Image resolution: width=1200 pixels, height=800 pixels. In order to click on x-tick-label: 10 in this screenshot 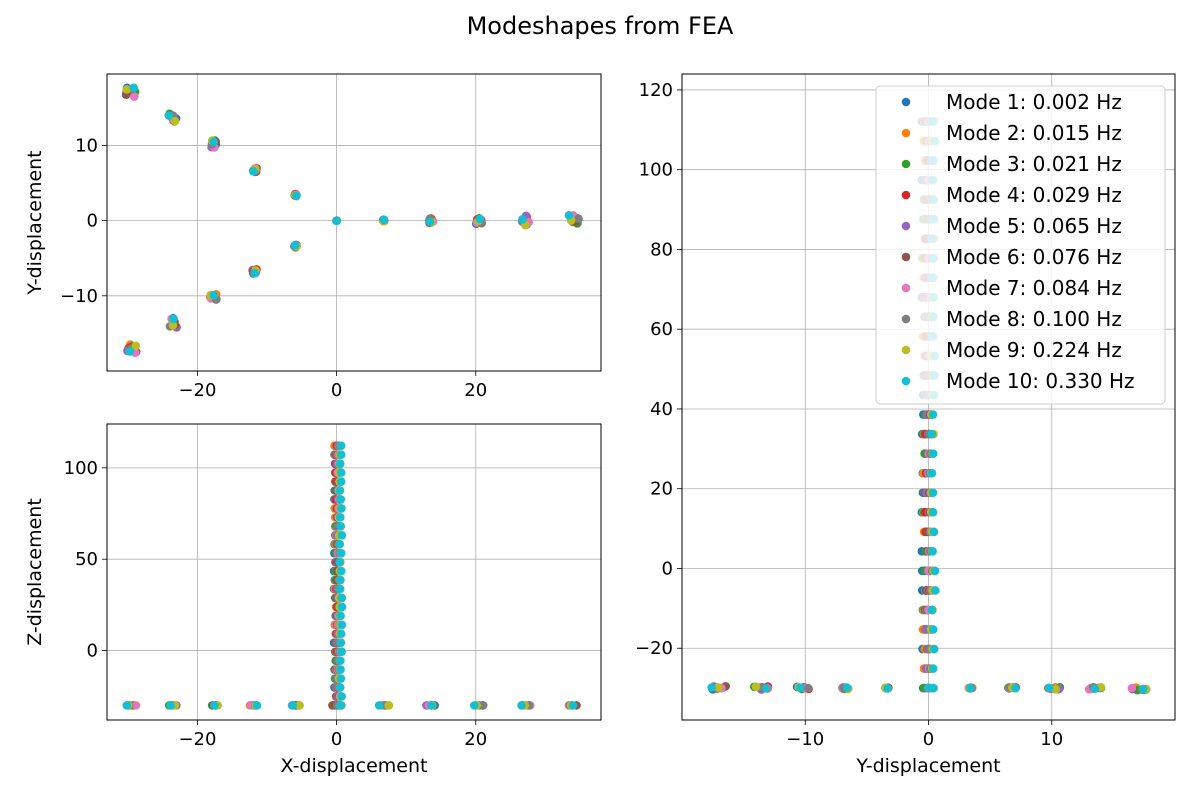, I will do `click(1051, 739)`.